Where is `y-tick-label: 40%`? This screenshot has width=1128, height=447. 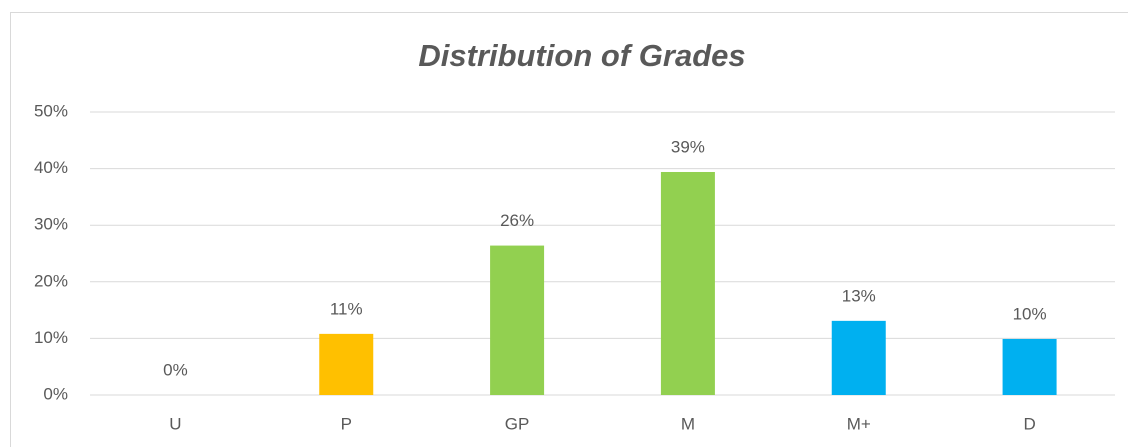
y-tick-label: 40% is located at coordinates (51, 167).